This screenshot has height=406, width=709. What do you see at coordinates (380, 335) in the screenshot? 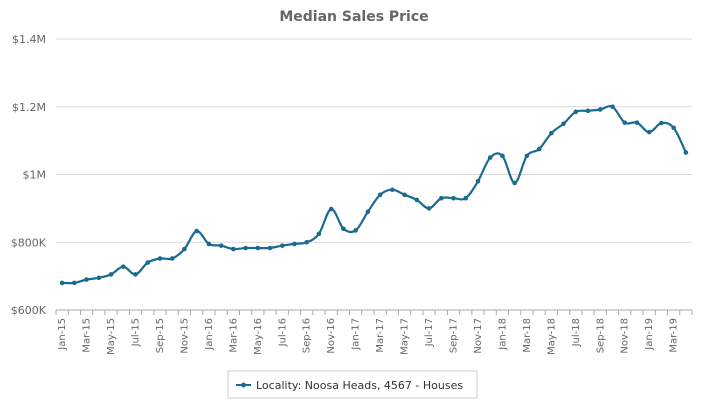
I see `x-tick-label: Mar-17` at bounding box center [380, 335].